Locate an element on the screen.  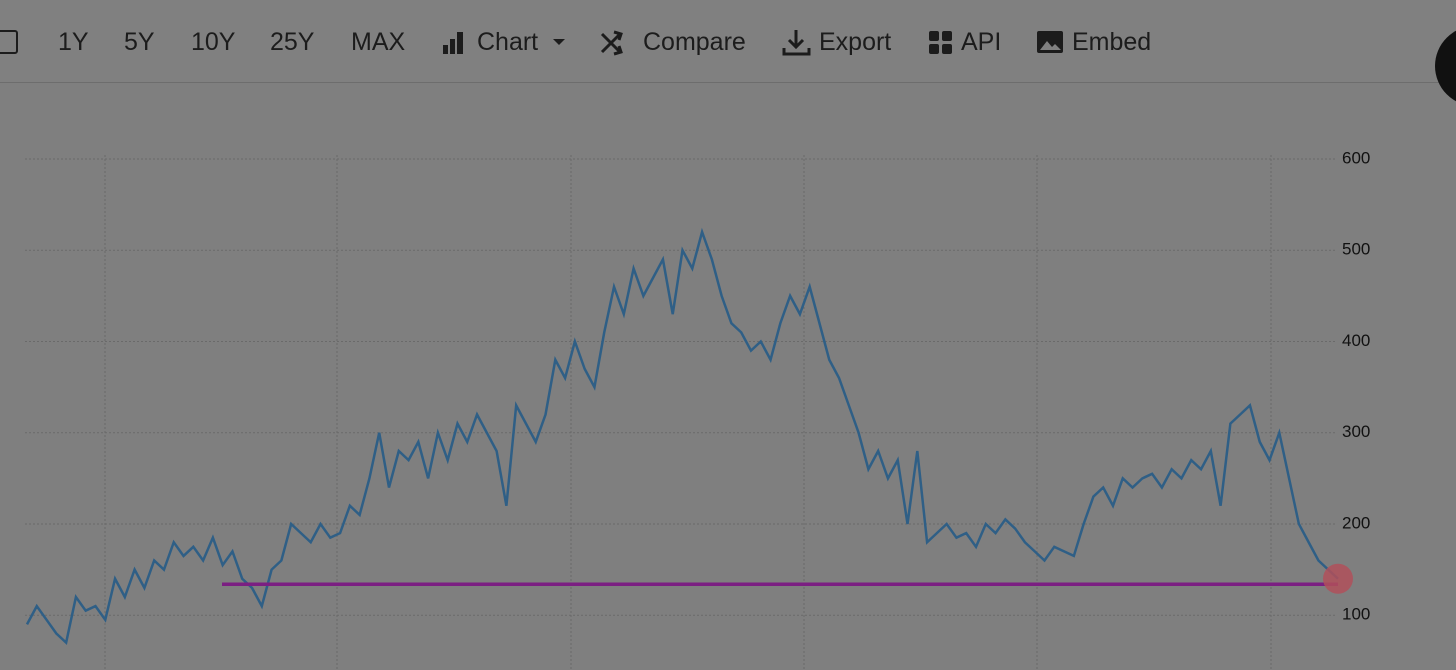
range-button: 10Y is located at coordinates (213, 42).